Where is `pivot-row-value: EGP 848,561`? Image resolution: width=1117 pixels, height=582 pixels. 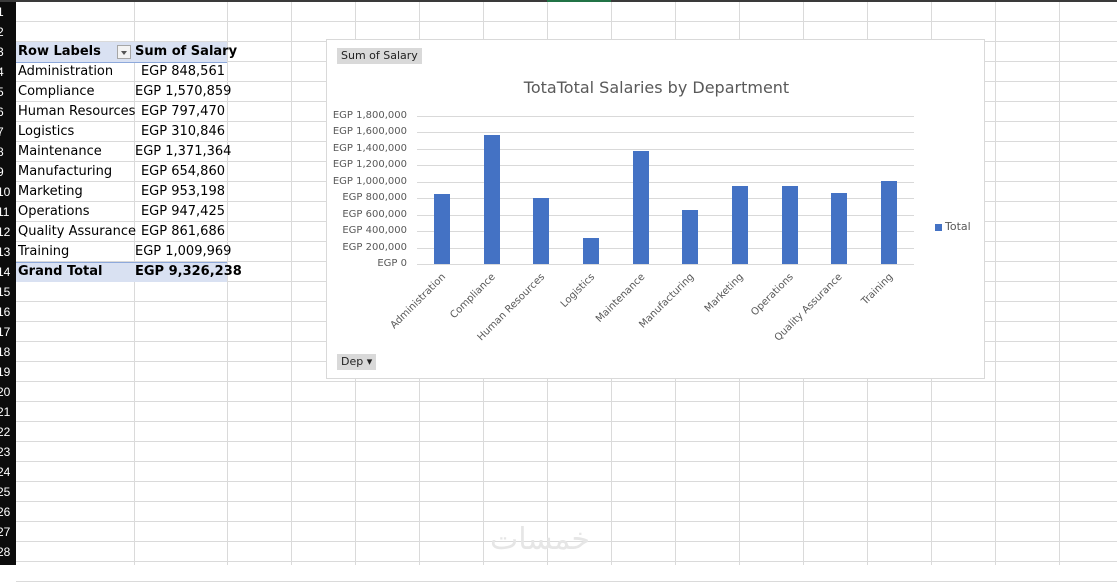 pivot-row-value: EGP 848,561 is located at coordinates (182, 71).